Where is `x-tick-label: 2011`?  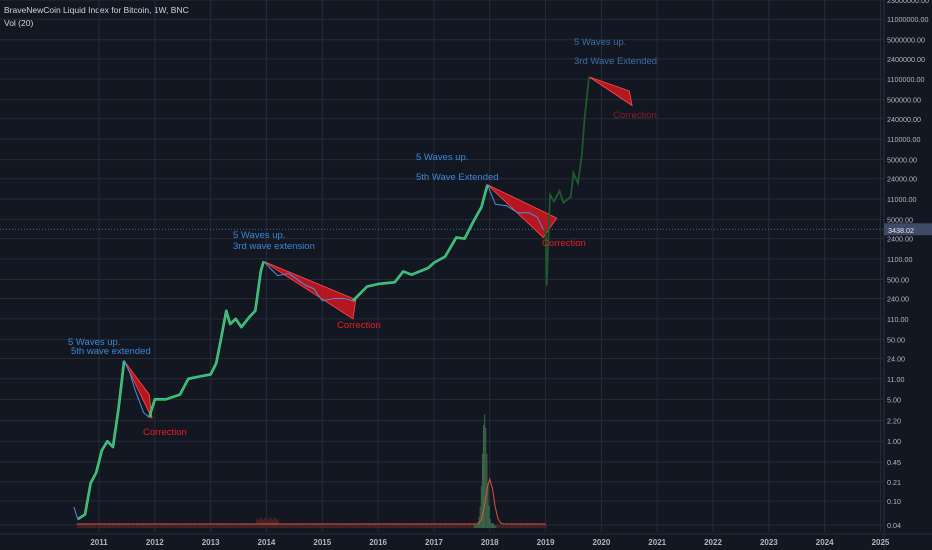
x-tick-label: 2011 is located at coordinates (99, 542).